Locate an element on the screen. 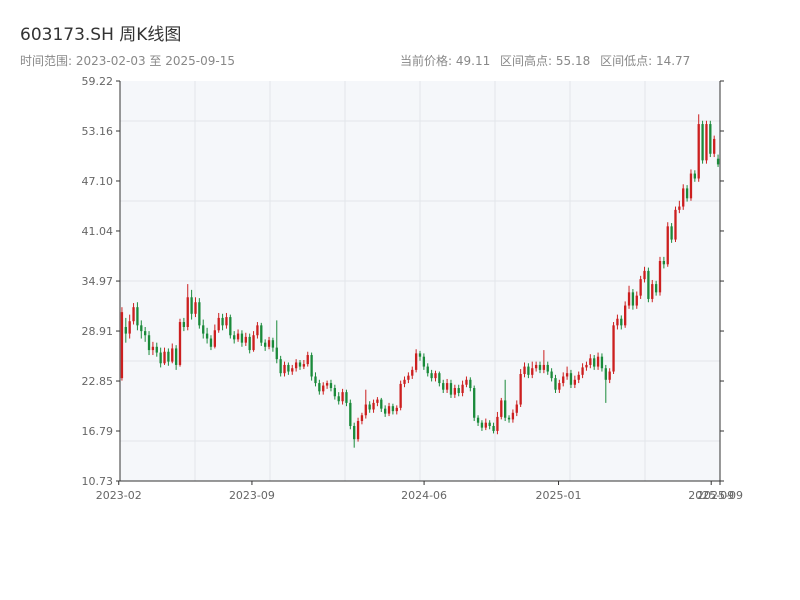 Image resolution: width=800 pixels, height=600 pixels. current-price-label: 当前价格: 49.11 is located at coordinates (445, 61).